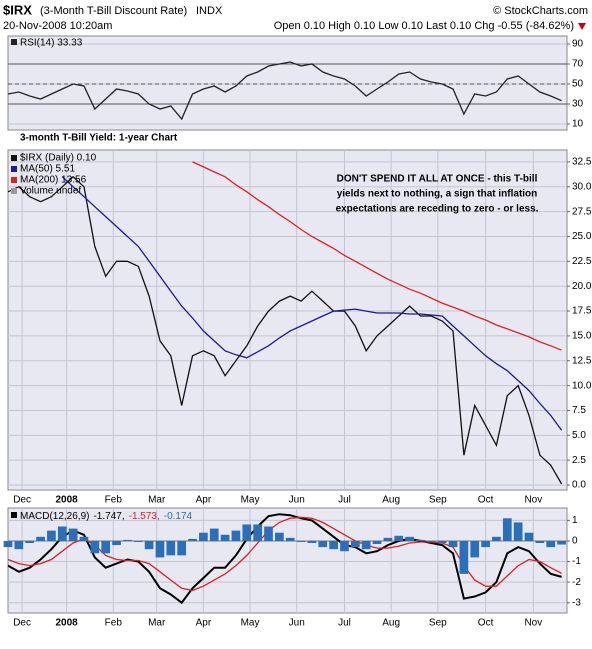  What do you see at coordinates (578, 104) in the screenshot?
I see `y-tick-label: 30` at bounding box center [578, 104].